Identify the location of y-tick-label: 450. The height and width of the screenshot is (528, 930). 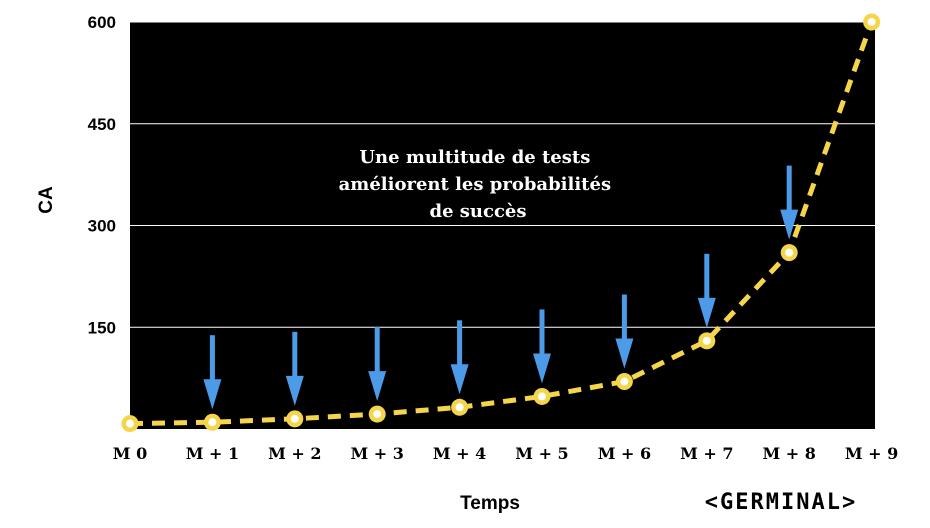
(102, 124).